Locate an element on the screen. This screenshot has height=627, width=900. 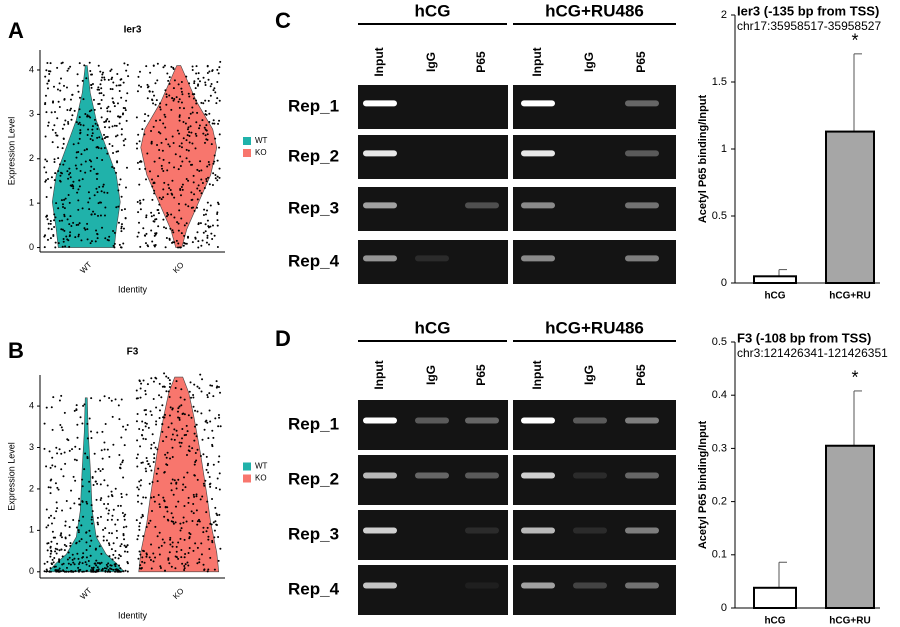
y-tick-label: 3 is located at coordinates (31, 114).